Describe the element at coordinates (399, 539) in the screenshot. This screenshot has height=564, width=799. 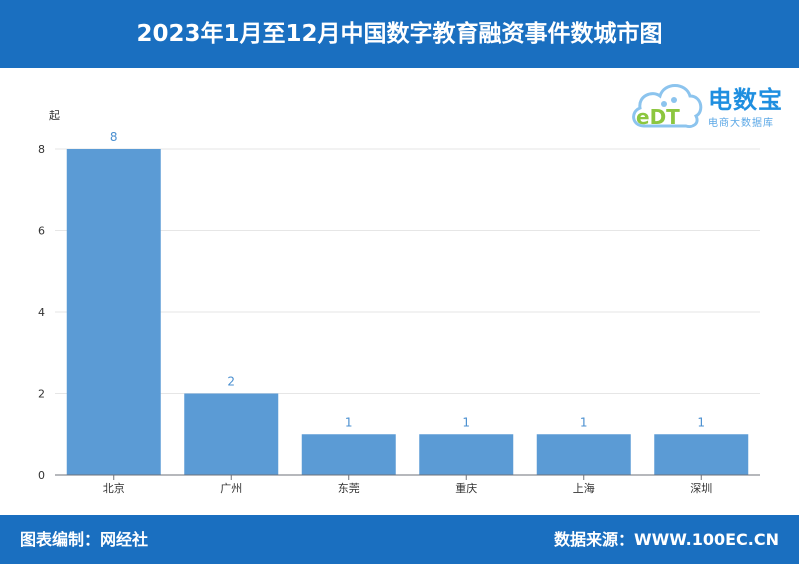
I see `footer-bar: 图表编制：网经社 数据来源：WWW.100EC.CN` at that location.